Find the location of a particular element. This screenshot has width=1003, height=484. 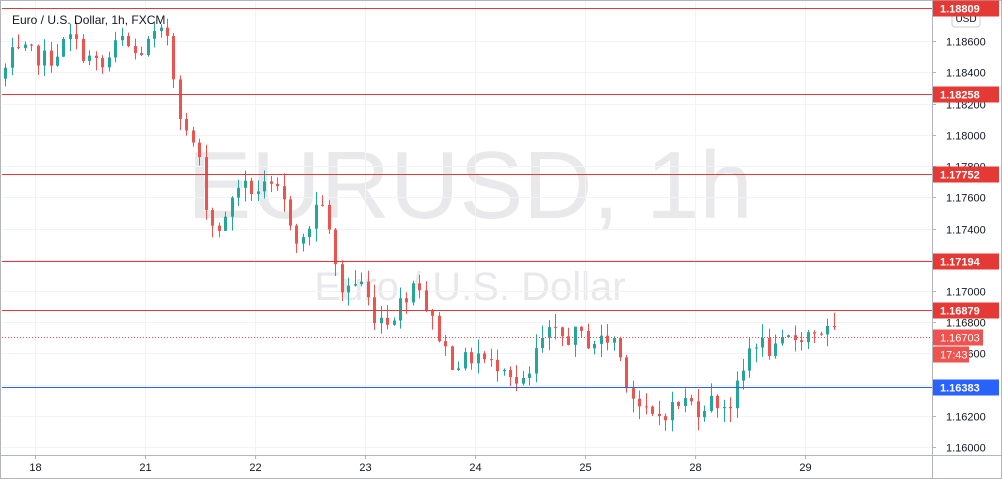

chart-title: Euro / U.S. Dollar, 1h, FXCM is located at coordinates (88, 20).